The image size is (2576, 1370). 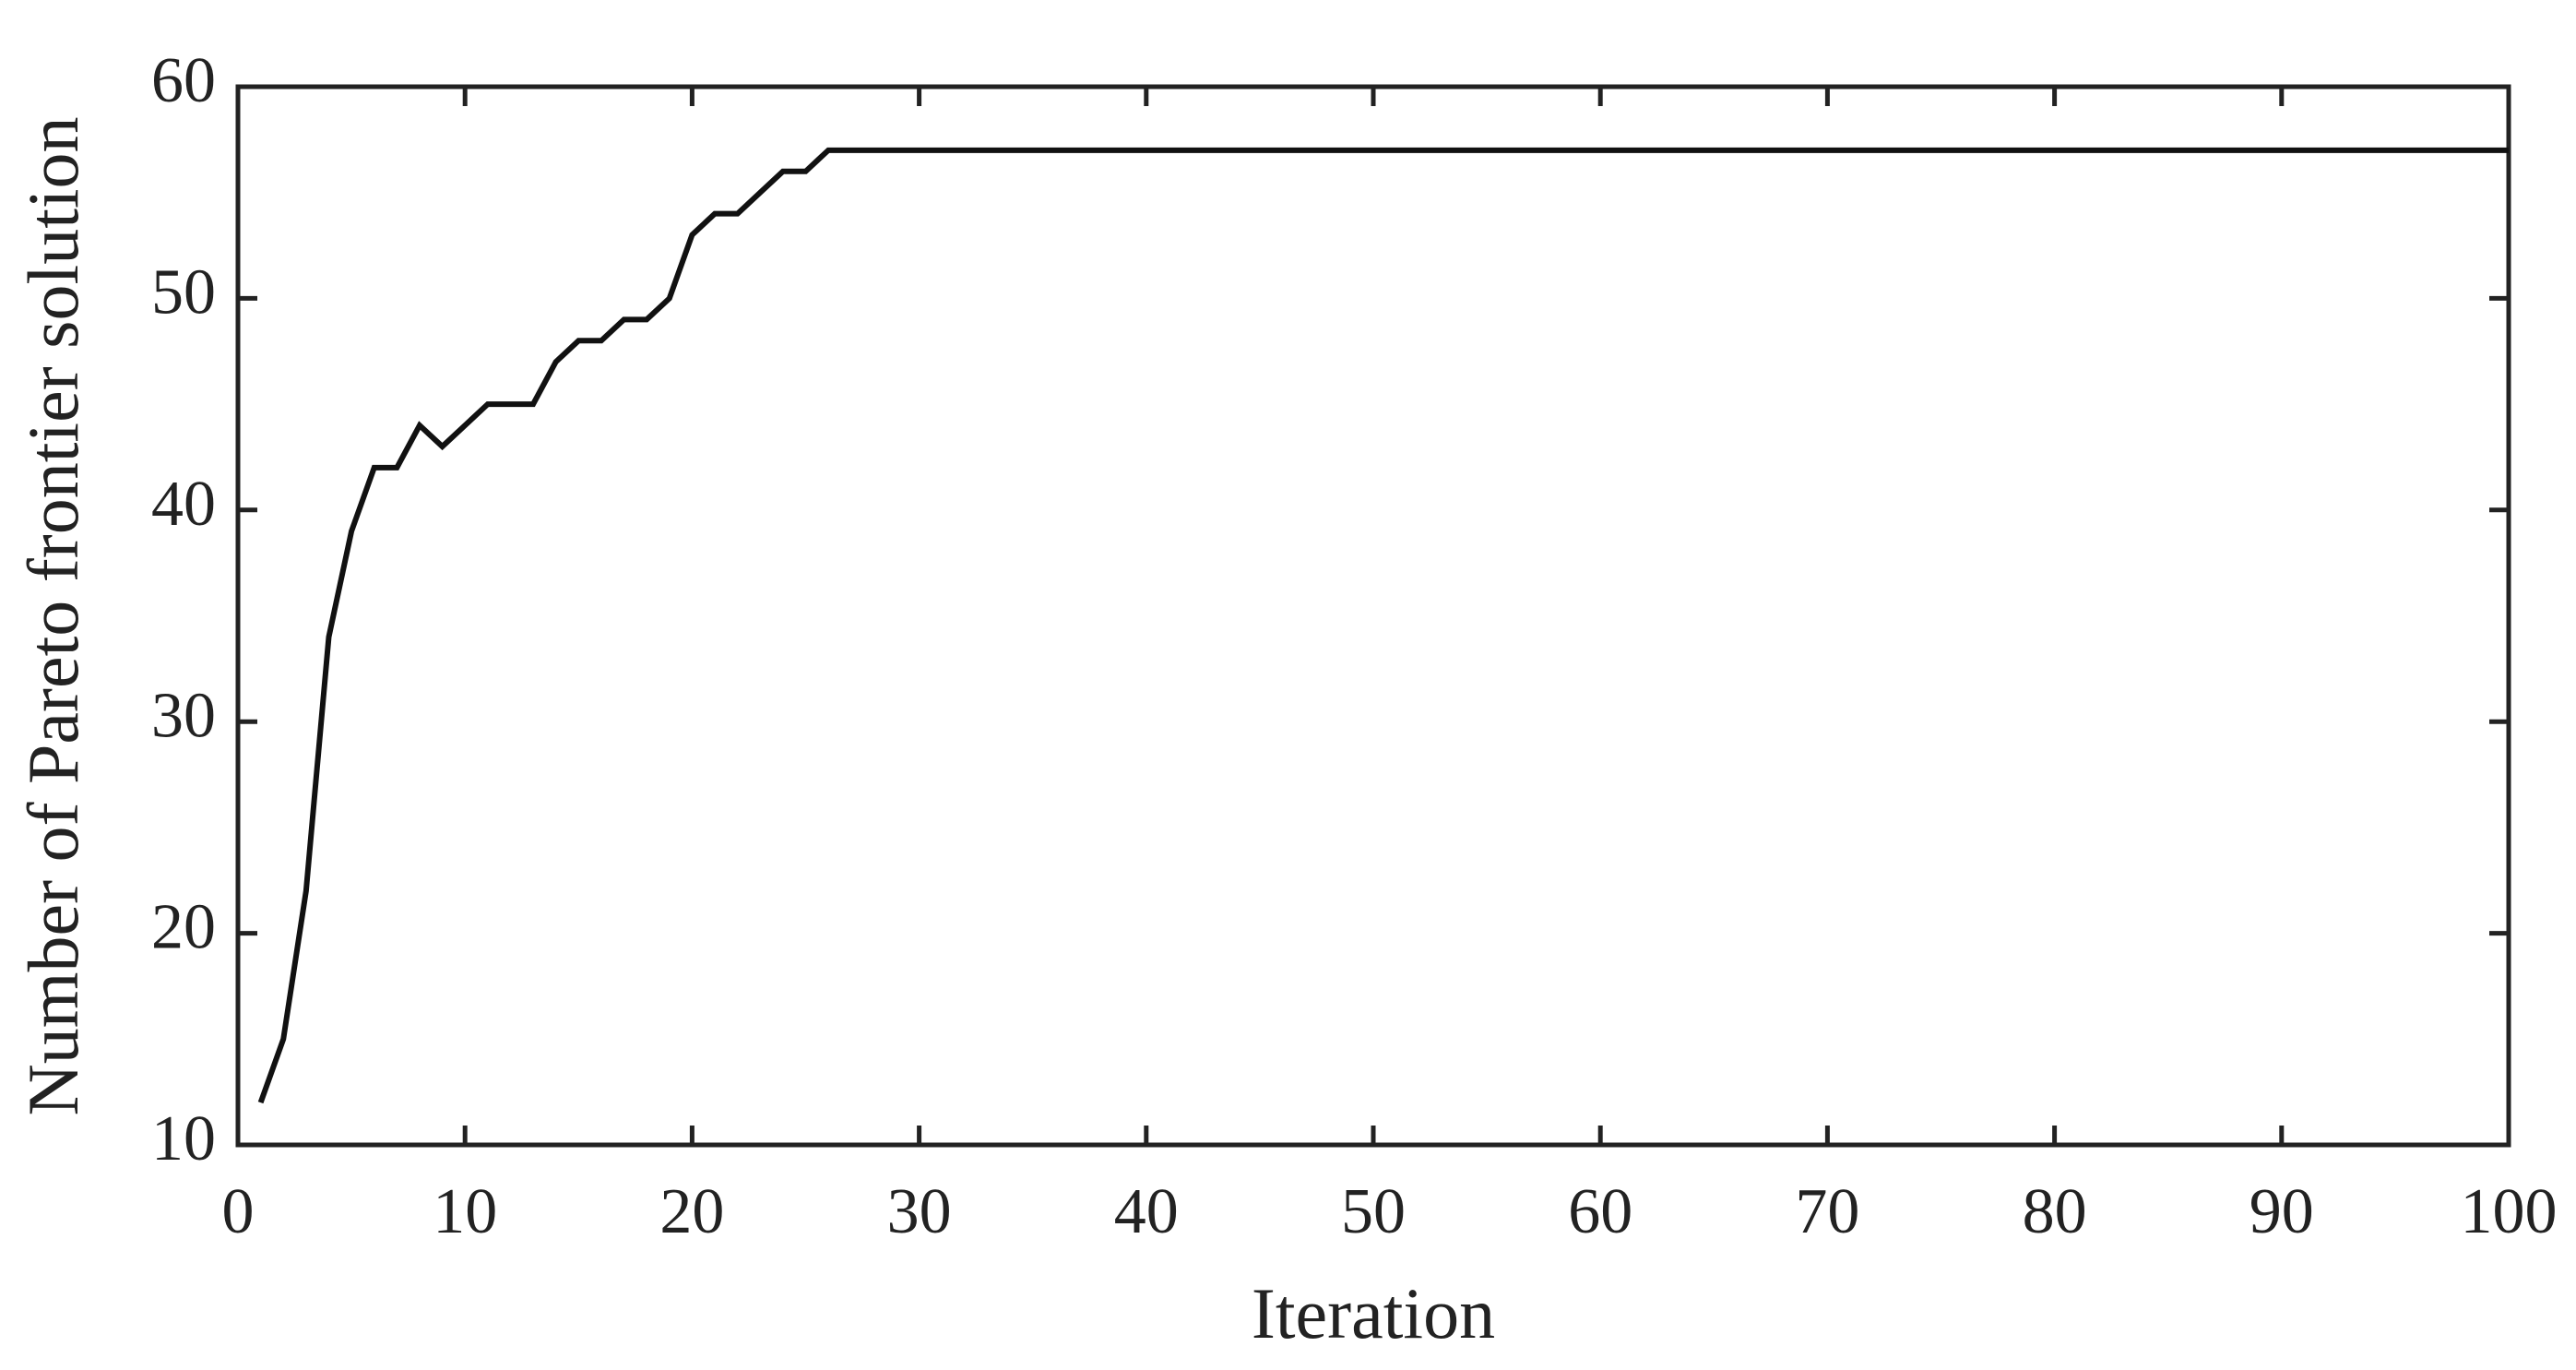 What do you see at coordinates (1827, 1211) in the screenshot?
I see `x-tick-label: 70` at bounding box center [1827, 1211].